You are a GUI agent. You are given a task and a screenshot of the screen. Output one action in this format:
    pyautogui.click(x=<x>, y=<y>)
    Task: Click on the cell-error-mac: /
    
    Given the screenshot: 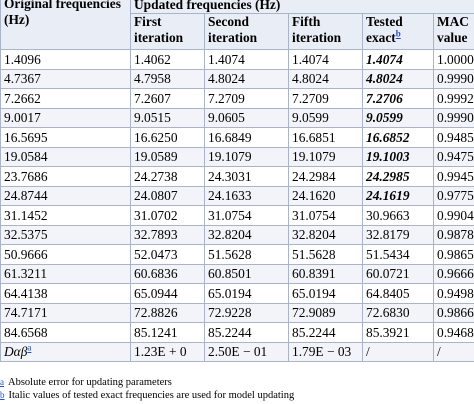 What is the action you would take?
    pyautogui.click(x=453, y=351)
    